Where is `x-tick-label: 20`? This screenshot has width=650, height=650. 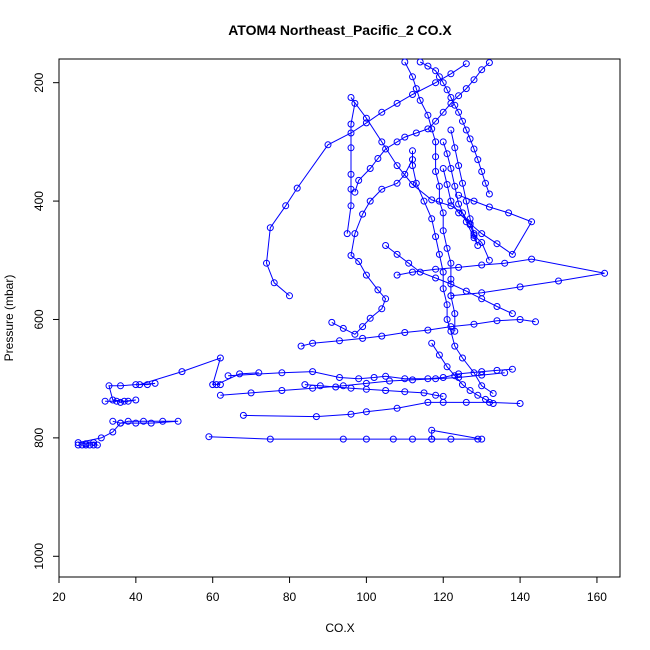
x-tick-label: 20 is located at coordinates (59, 597).